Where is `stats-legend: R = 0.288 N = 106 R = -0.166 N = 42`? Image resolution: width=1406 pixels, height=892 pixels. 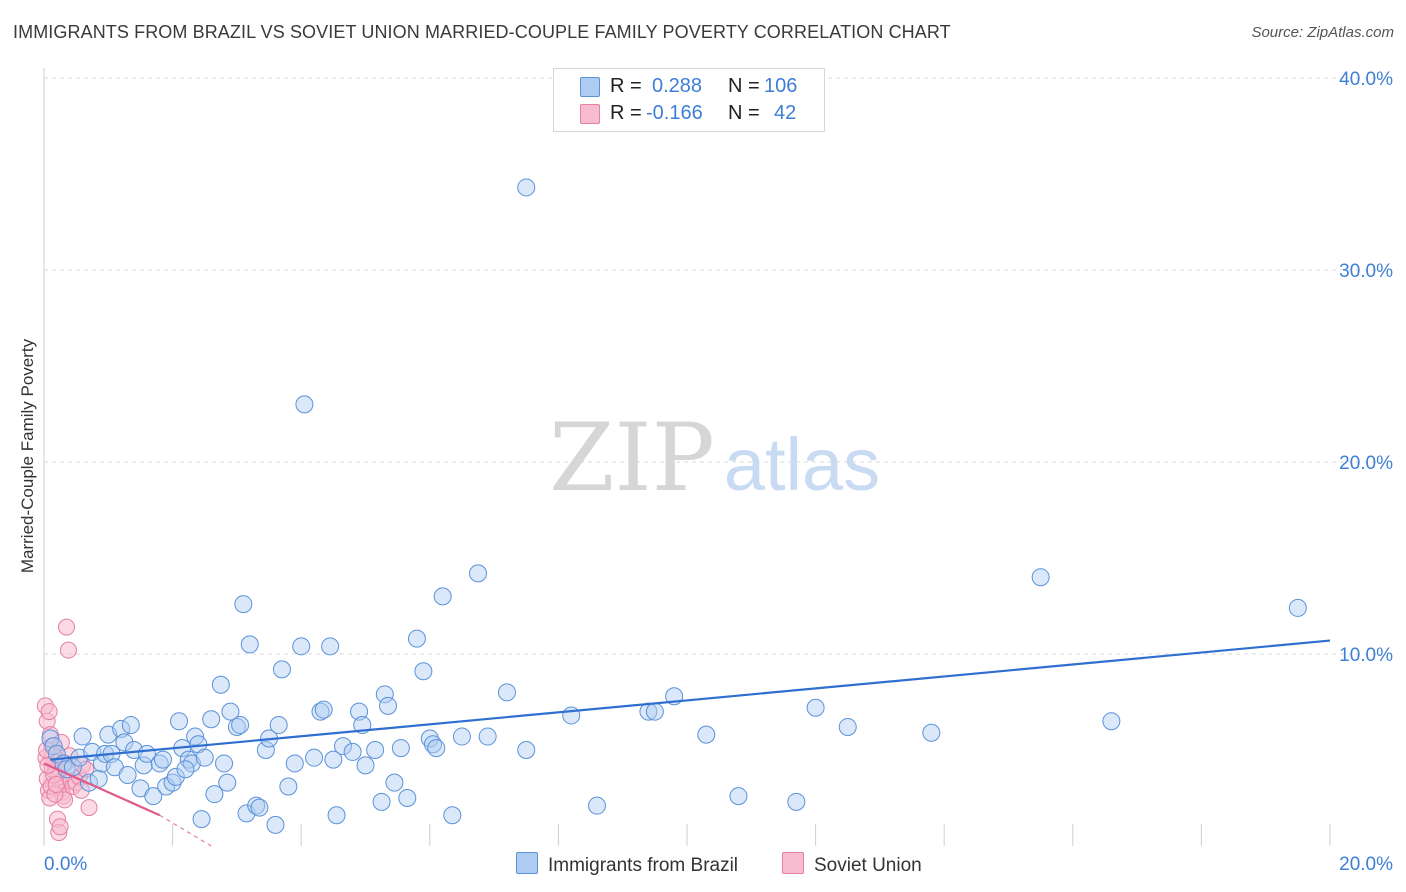 stats-legend: R = 0.288 N = 106 R = -0.166 N = 42 is located at coordinates (689, 100).